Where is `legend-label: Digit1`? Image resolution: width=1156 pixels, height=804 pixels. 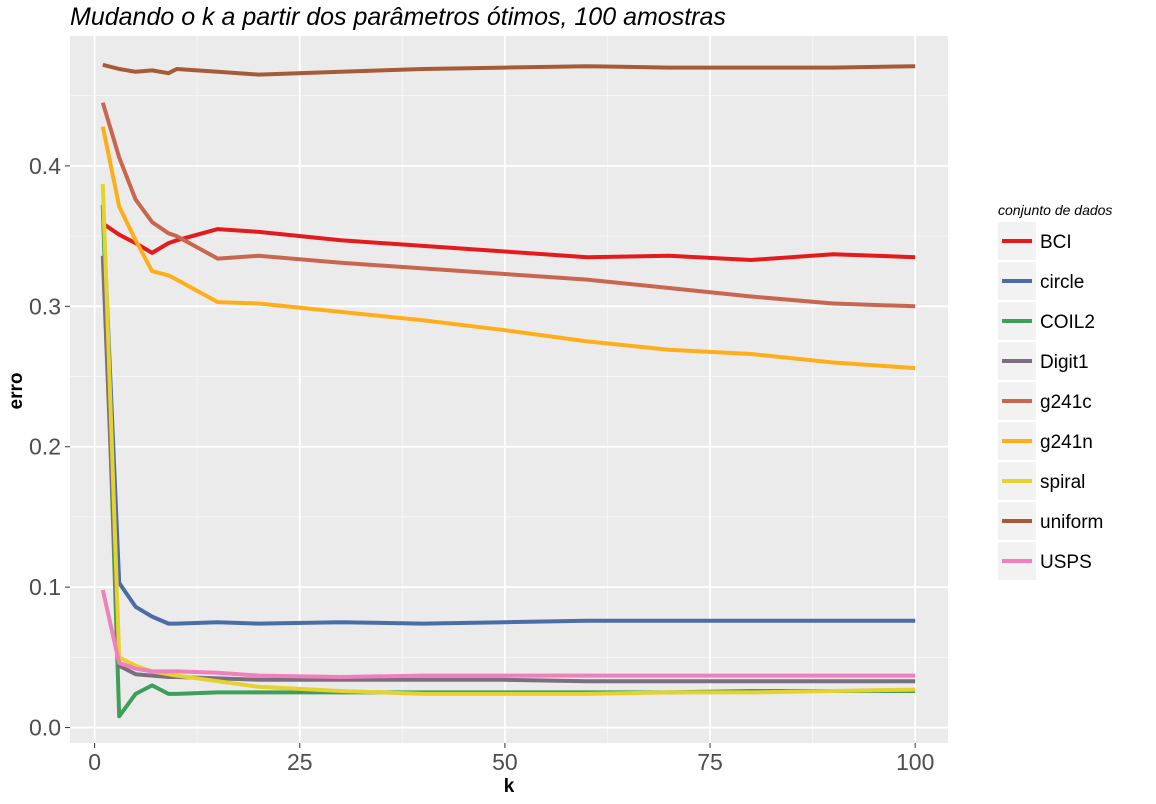 legend-label: Digit1 is located at coordinates (1064, 362).